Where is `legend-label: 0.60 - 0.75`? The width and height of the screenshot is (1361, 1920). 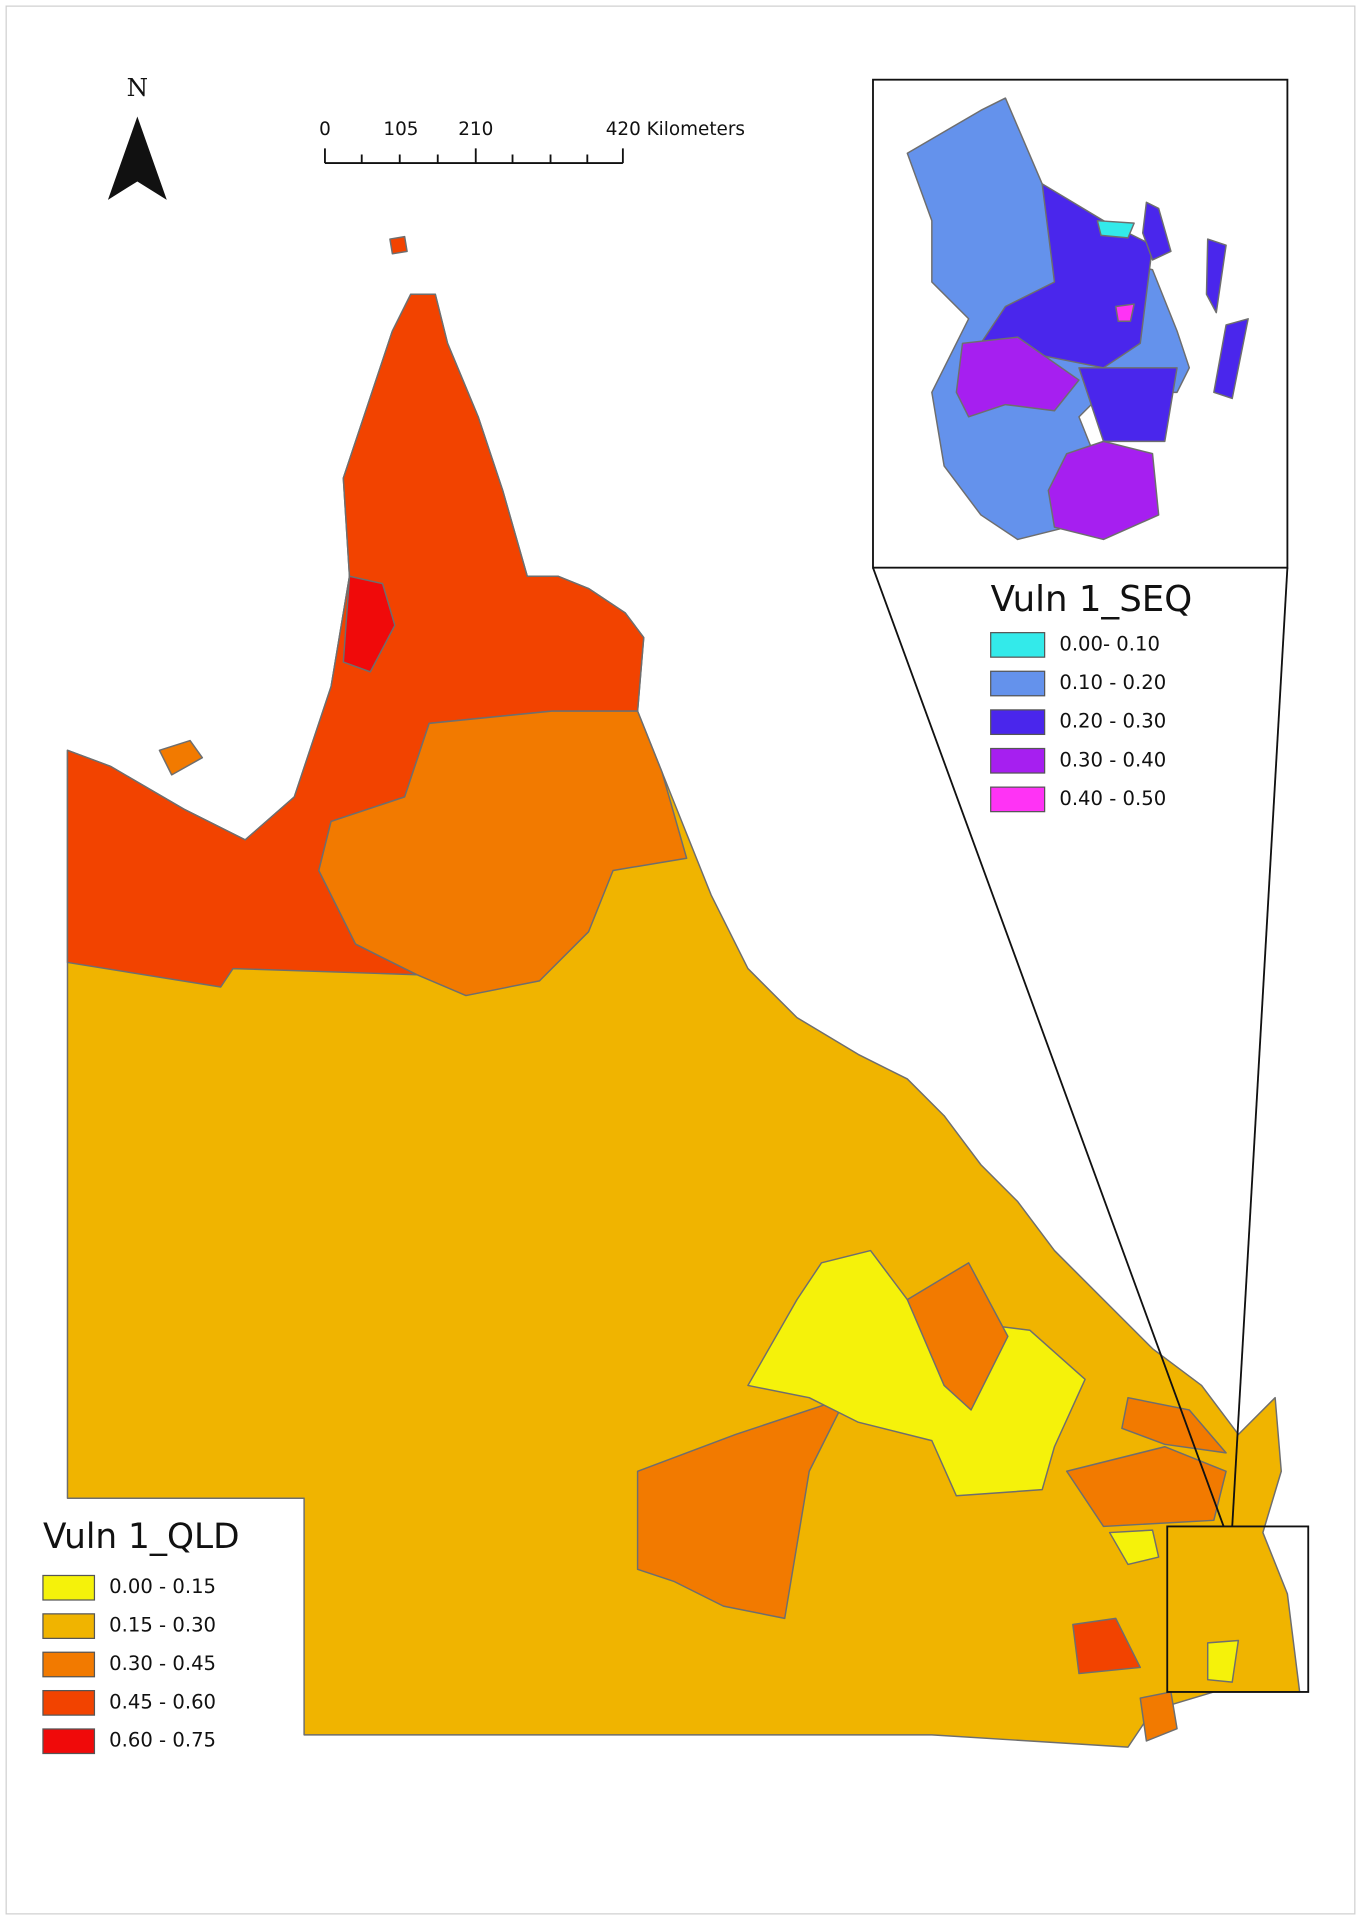
legend-label: 0.60 - 0.75 is located at coordinates (162, 1740).